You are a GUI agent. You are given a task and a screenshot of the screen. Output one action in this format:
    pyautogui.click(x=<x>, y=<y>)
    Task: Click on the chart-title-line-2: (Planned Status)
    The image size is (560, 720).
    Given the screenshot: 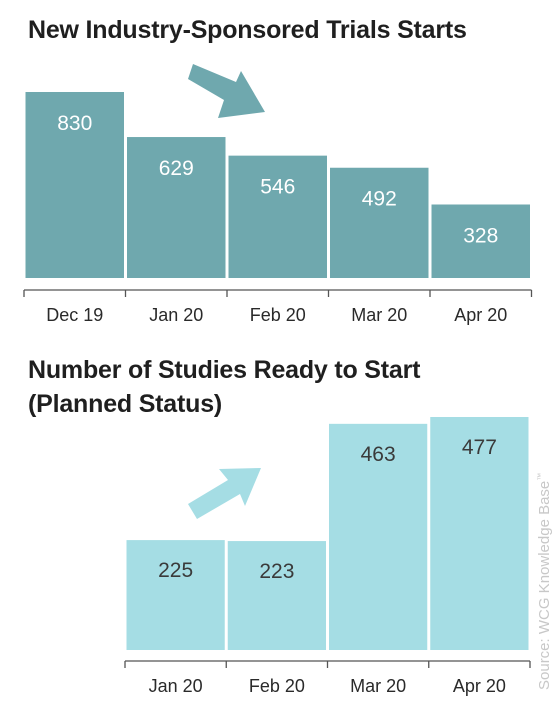 What is the action you would take?
    pyautogui.click(x=125, y=404)
    